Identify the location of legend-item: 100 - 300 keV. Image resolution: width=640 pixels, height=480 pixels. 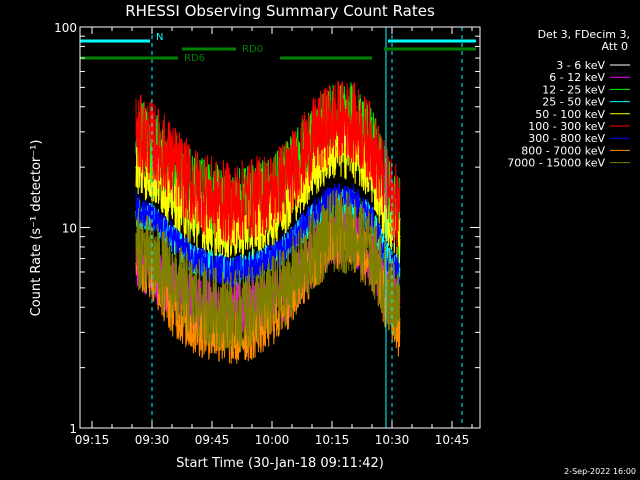
(579, 126).